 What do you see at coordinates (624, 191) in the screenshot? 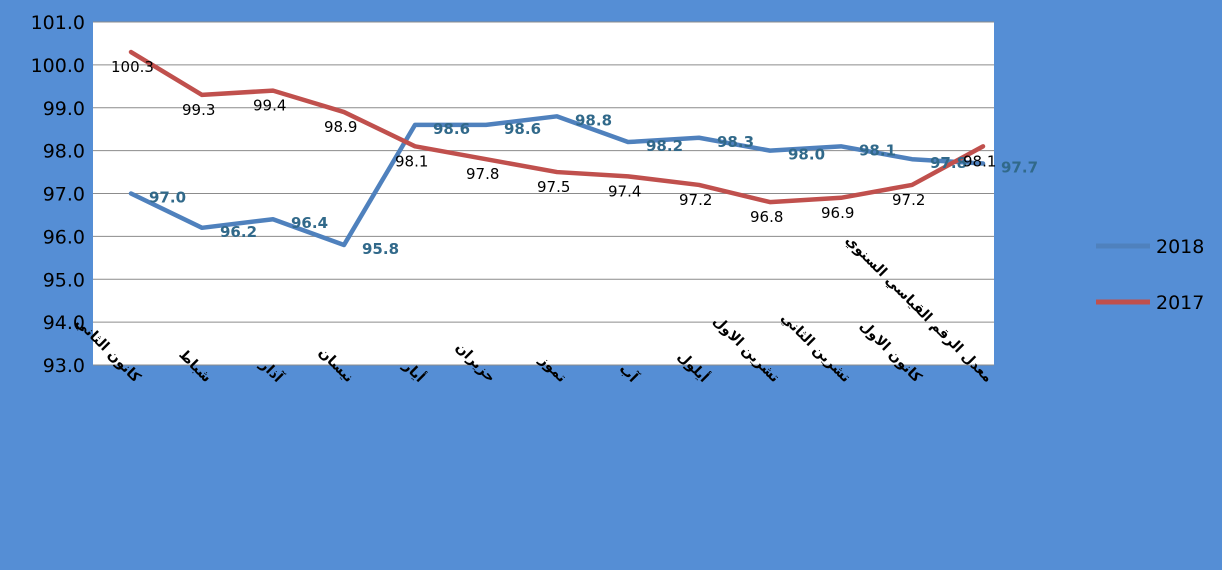
I see `data-label-2017: 97.4` at bounding box center [624, 191].